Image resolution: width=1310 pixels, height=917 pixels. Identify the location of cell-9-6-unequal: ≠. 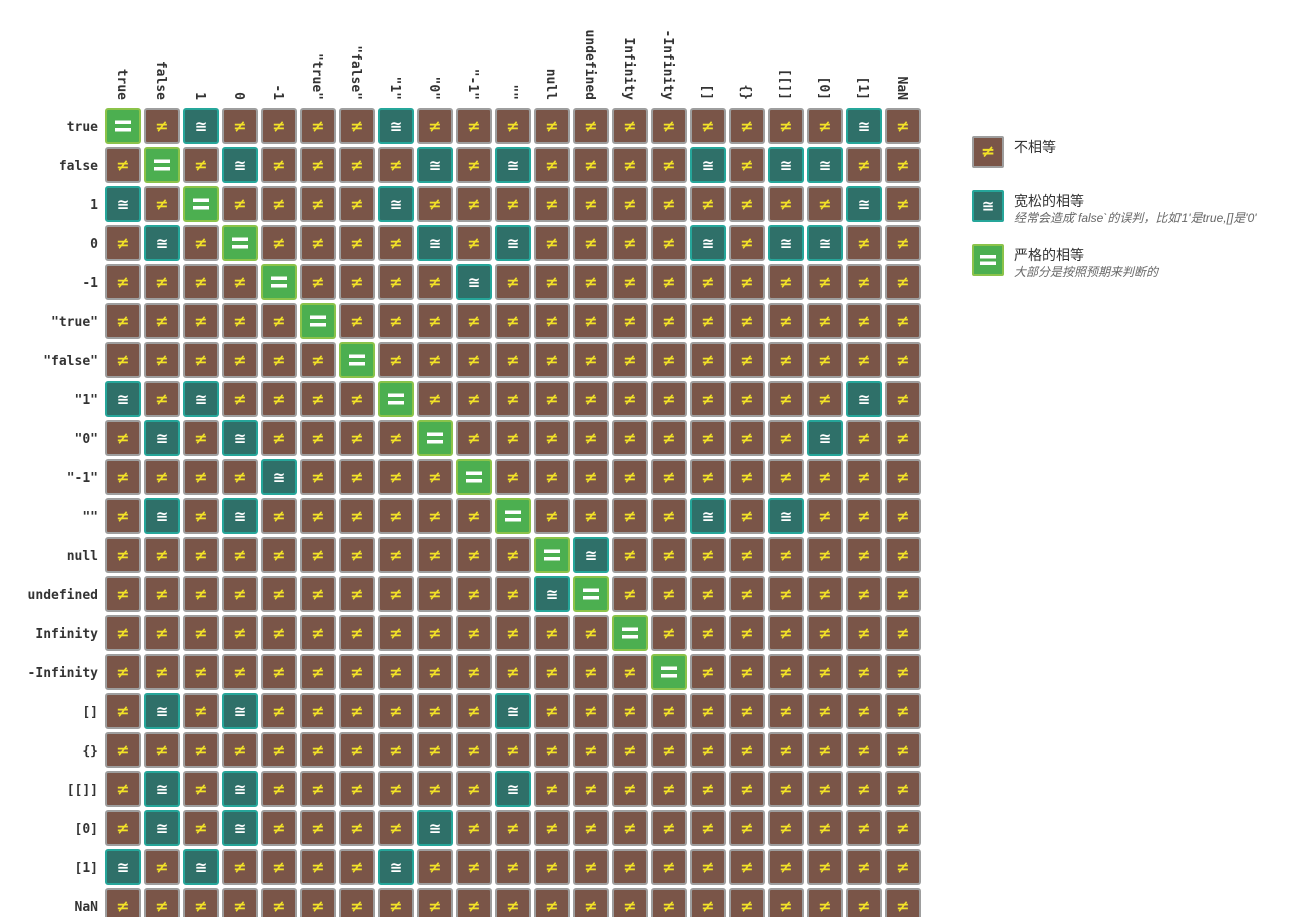
(357, 477).